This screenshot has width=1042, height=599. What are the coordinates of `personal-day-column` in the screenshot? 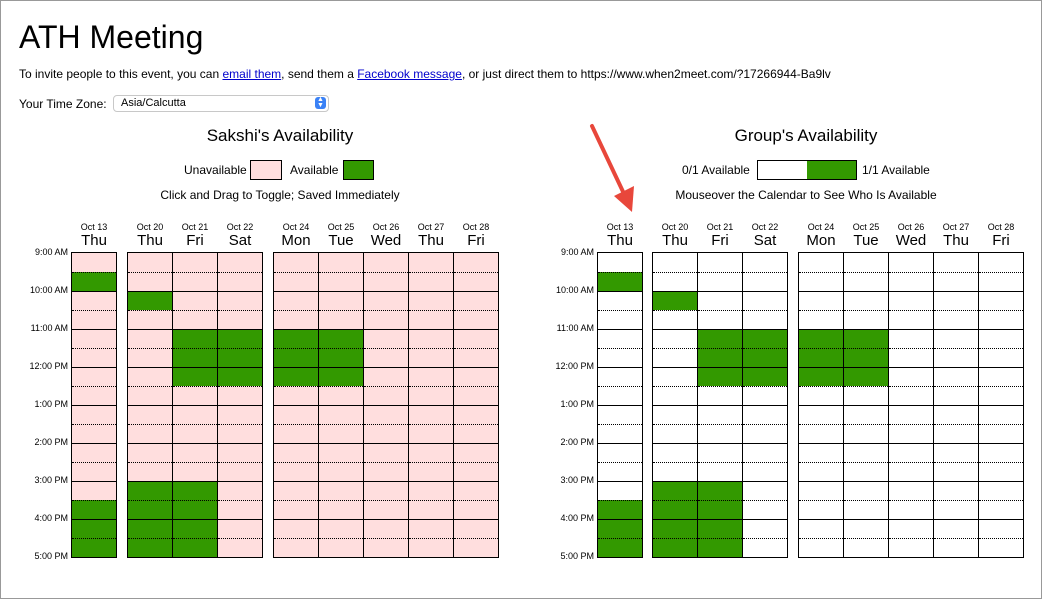 It's located at (195, 405).